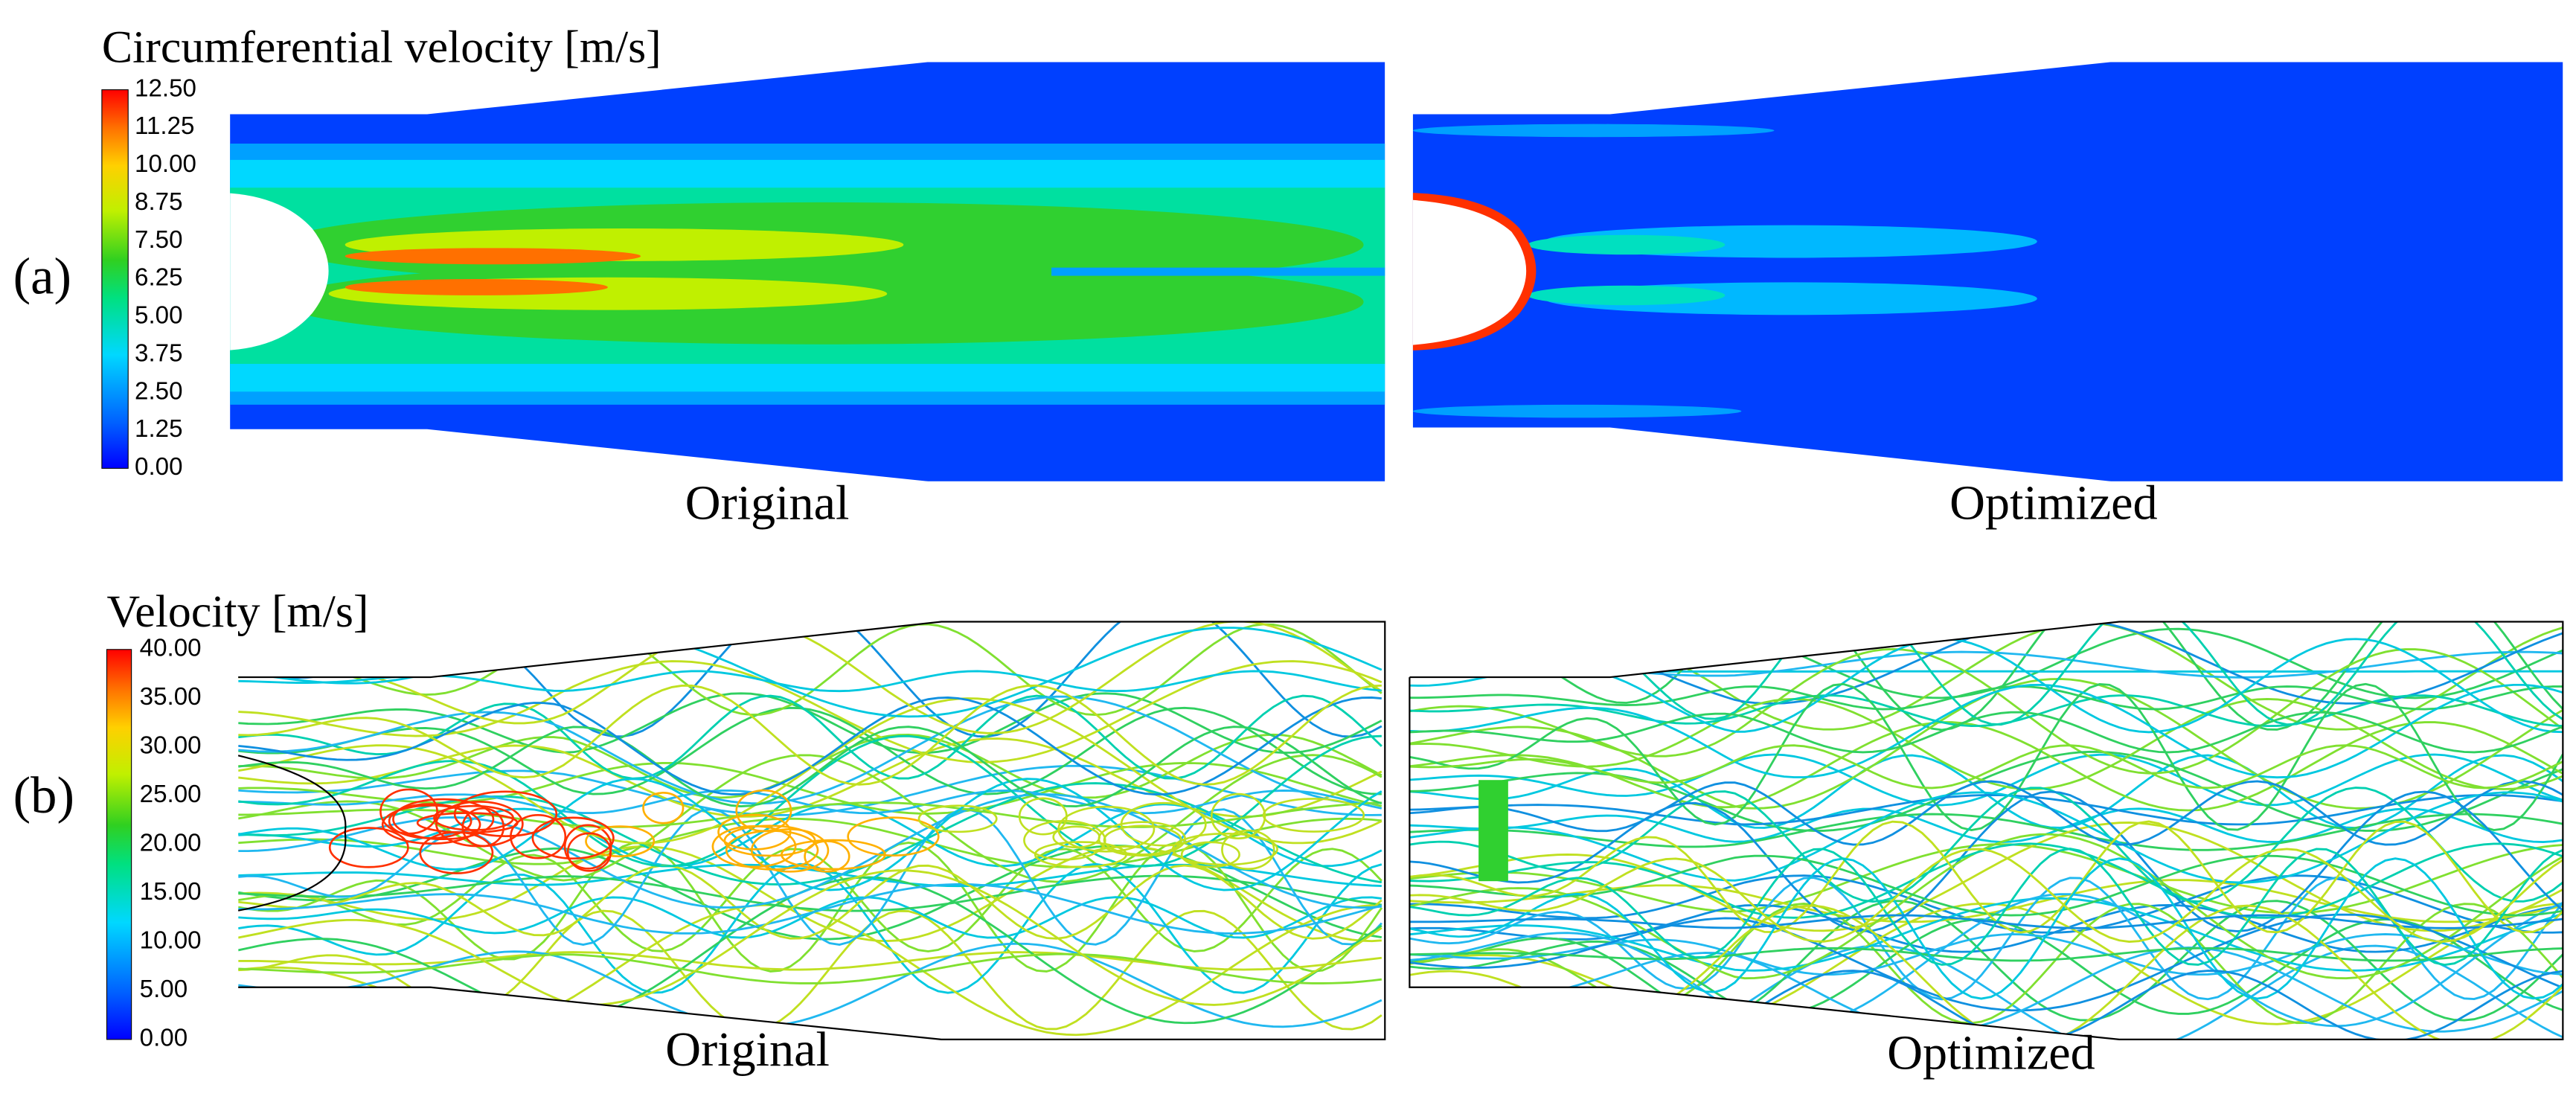  What do you see at coordinates (158, 390) in the screenshot?
I see `colorbar-tick-label: 2.50` at bounding box center [158, 390].